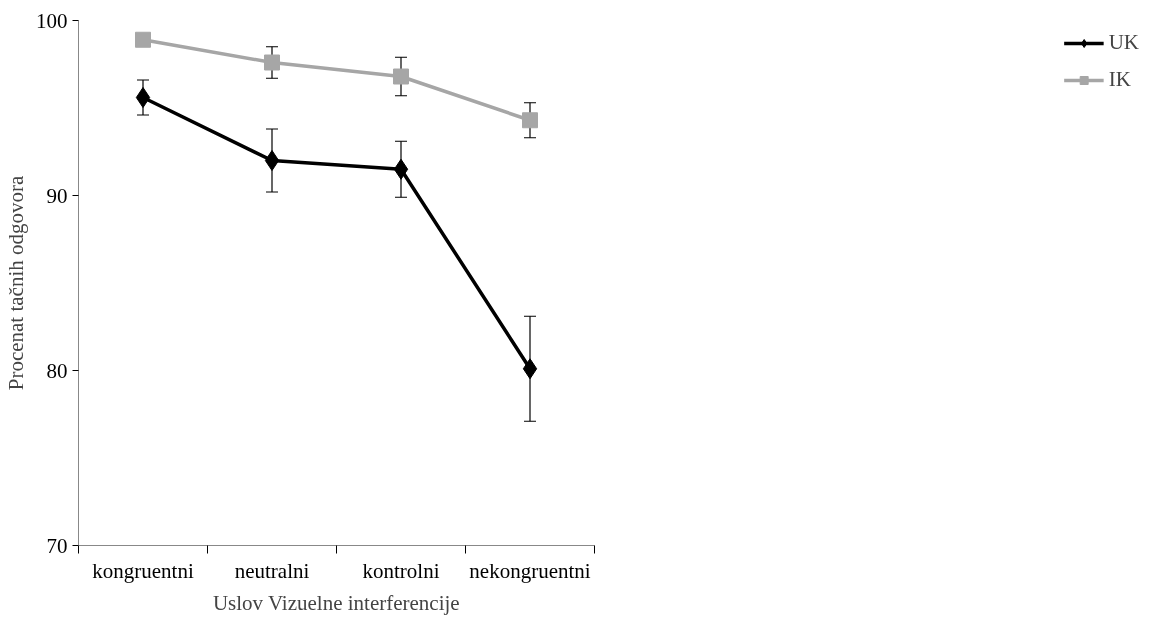  What do you see at coordinates (57, 195) in the screenshot?
I see `y-tick-label: 90` at bounding box center [57, 195].